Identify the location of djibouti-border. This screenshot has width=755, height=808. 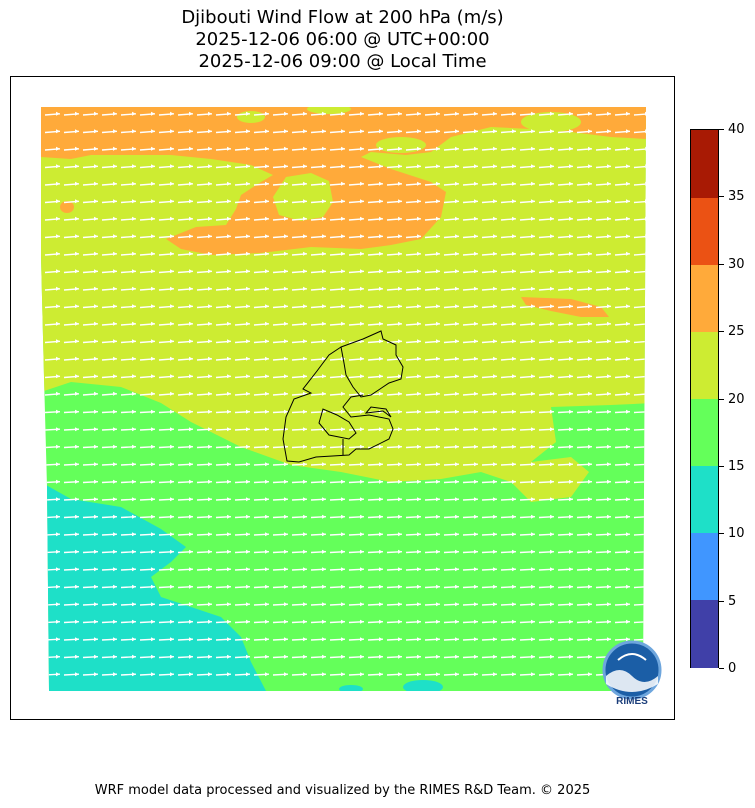
(343, 396).